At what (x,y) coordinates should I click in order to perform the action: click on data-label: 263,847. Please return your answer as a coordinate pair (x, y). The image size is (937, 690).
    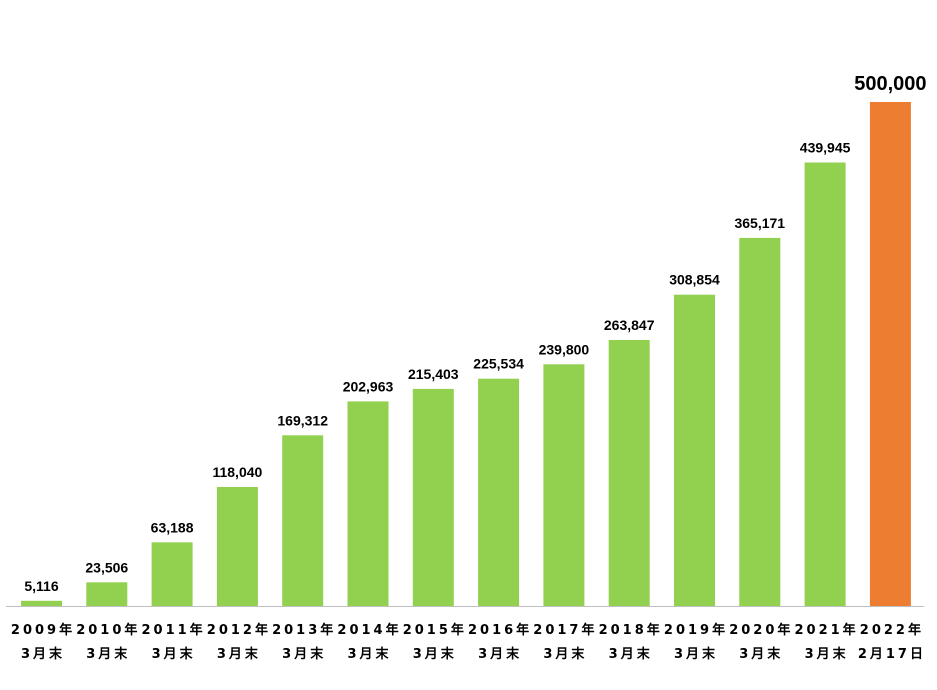
    Looking at the image, I should click on (629, 325).